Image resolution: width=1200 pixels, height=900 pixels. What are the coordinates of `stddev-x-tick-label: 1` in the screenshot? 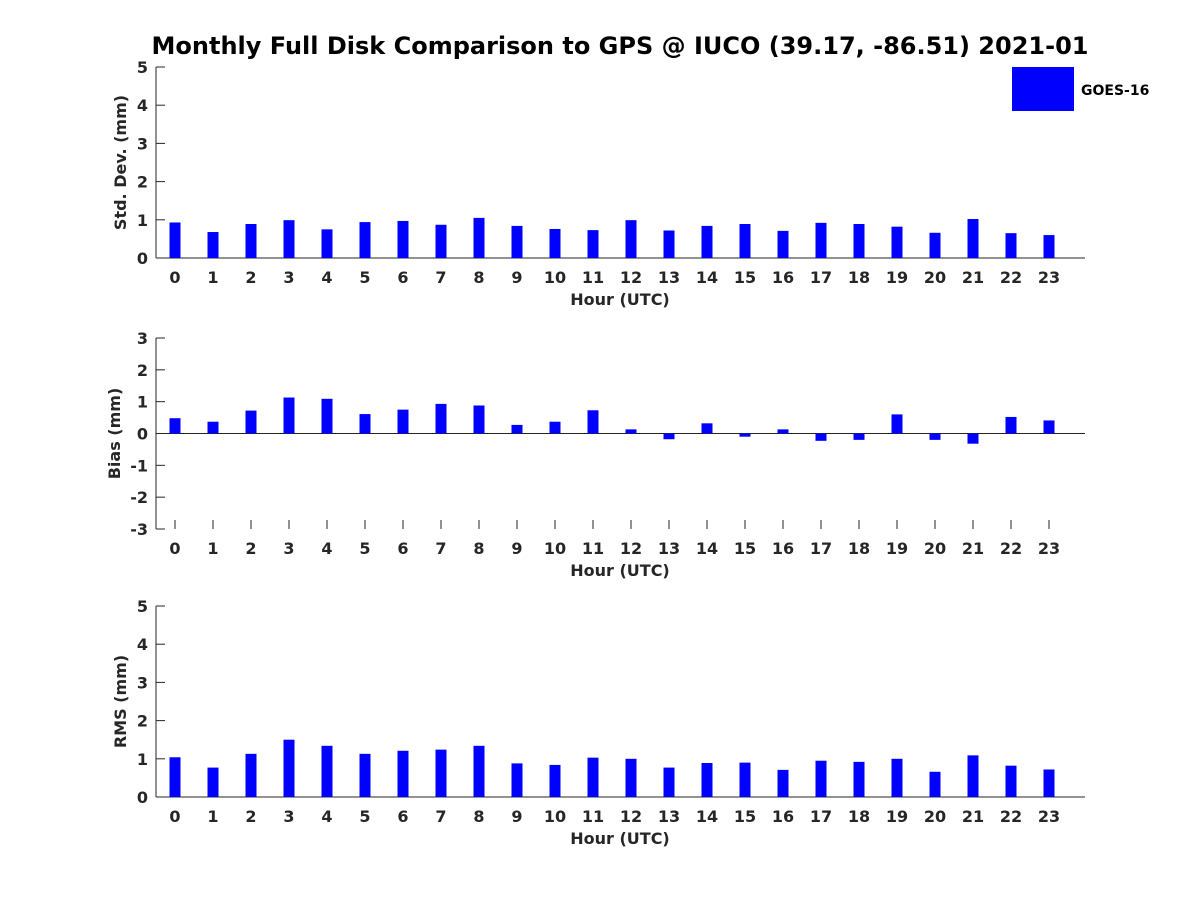 It's located at (212, 277).